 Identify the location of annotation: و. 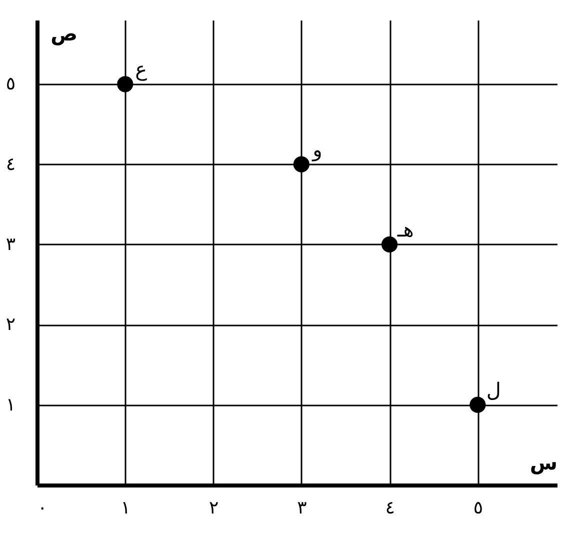
(317, 149).